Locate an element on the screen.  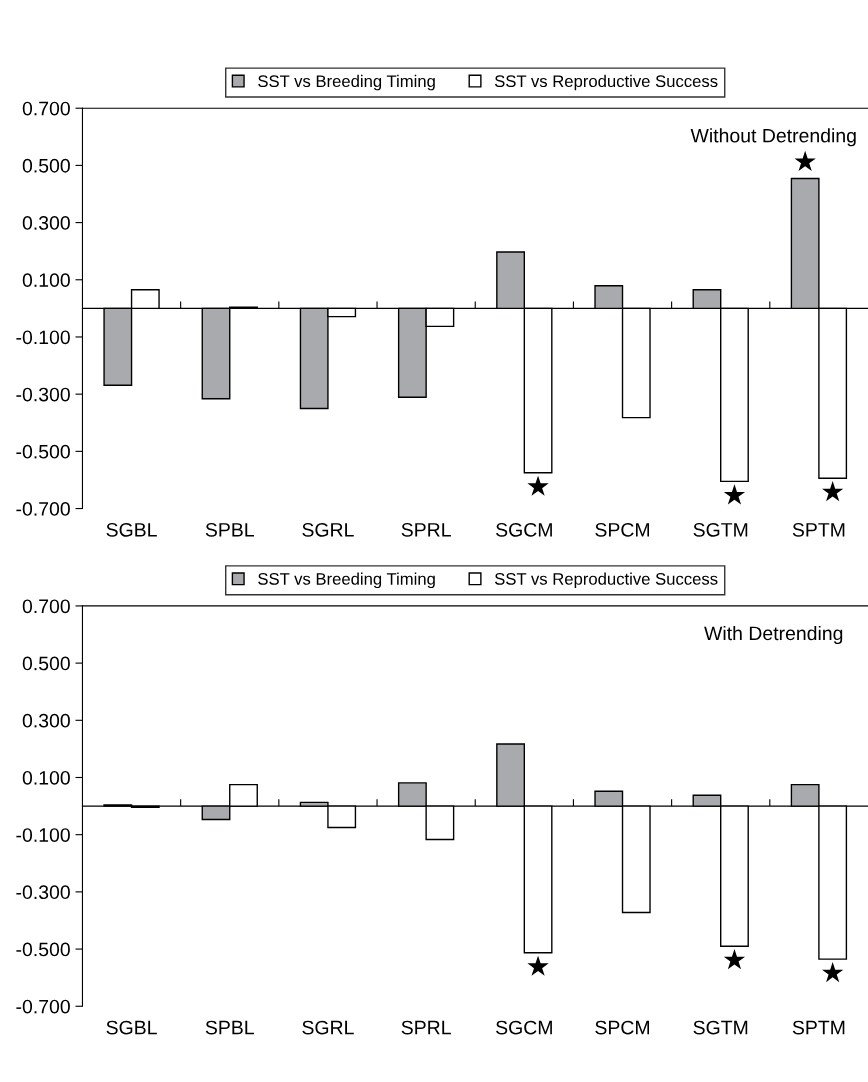
annotation: Without Detrending is located at coordinates (773, 137).